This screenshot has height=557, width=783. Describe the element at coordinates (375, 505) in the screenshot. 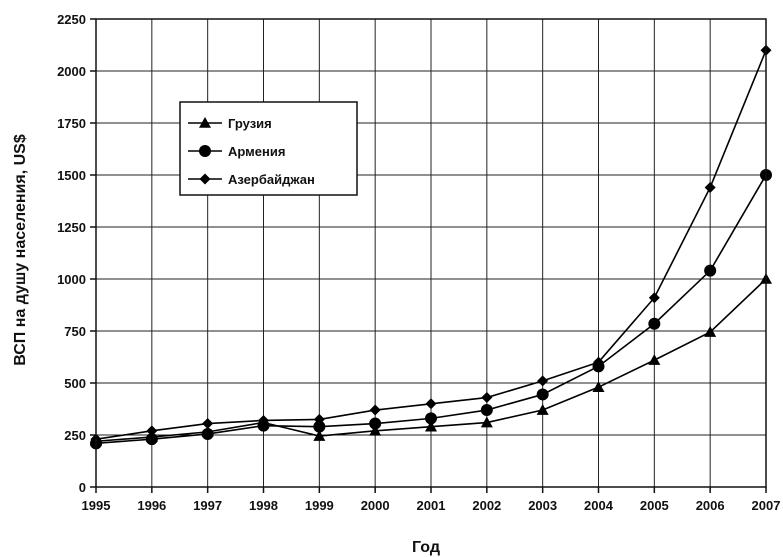

I see `x-tick-label: 2000` at that location.